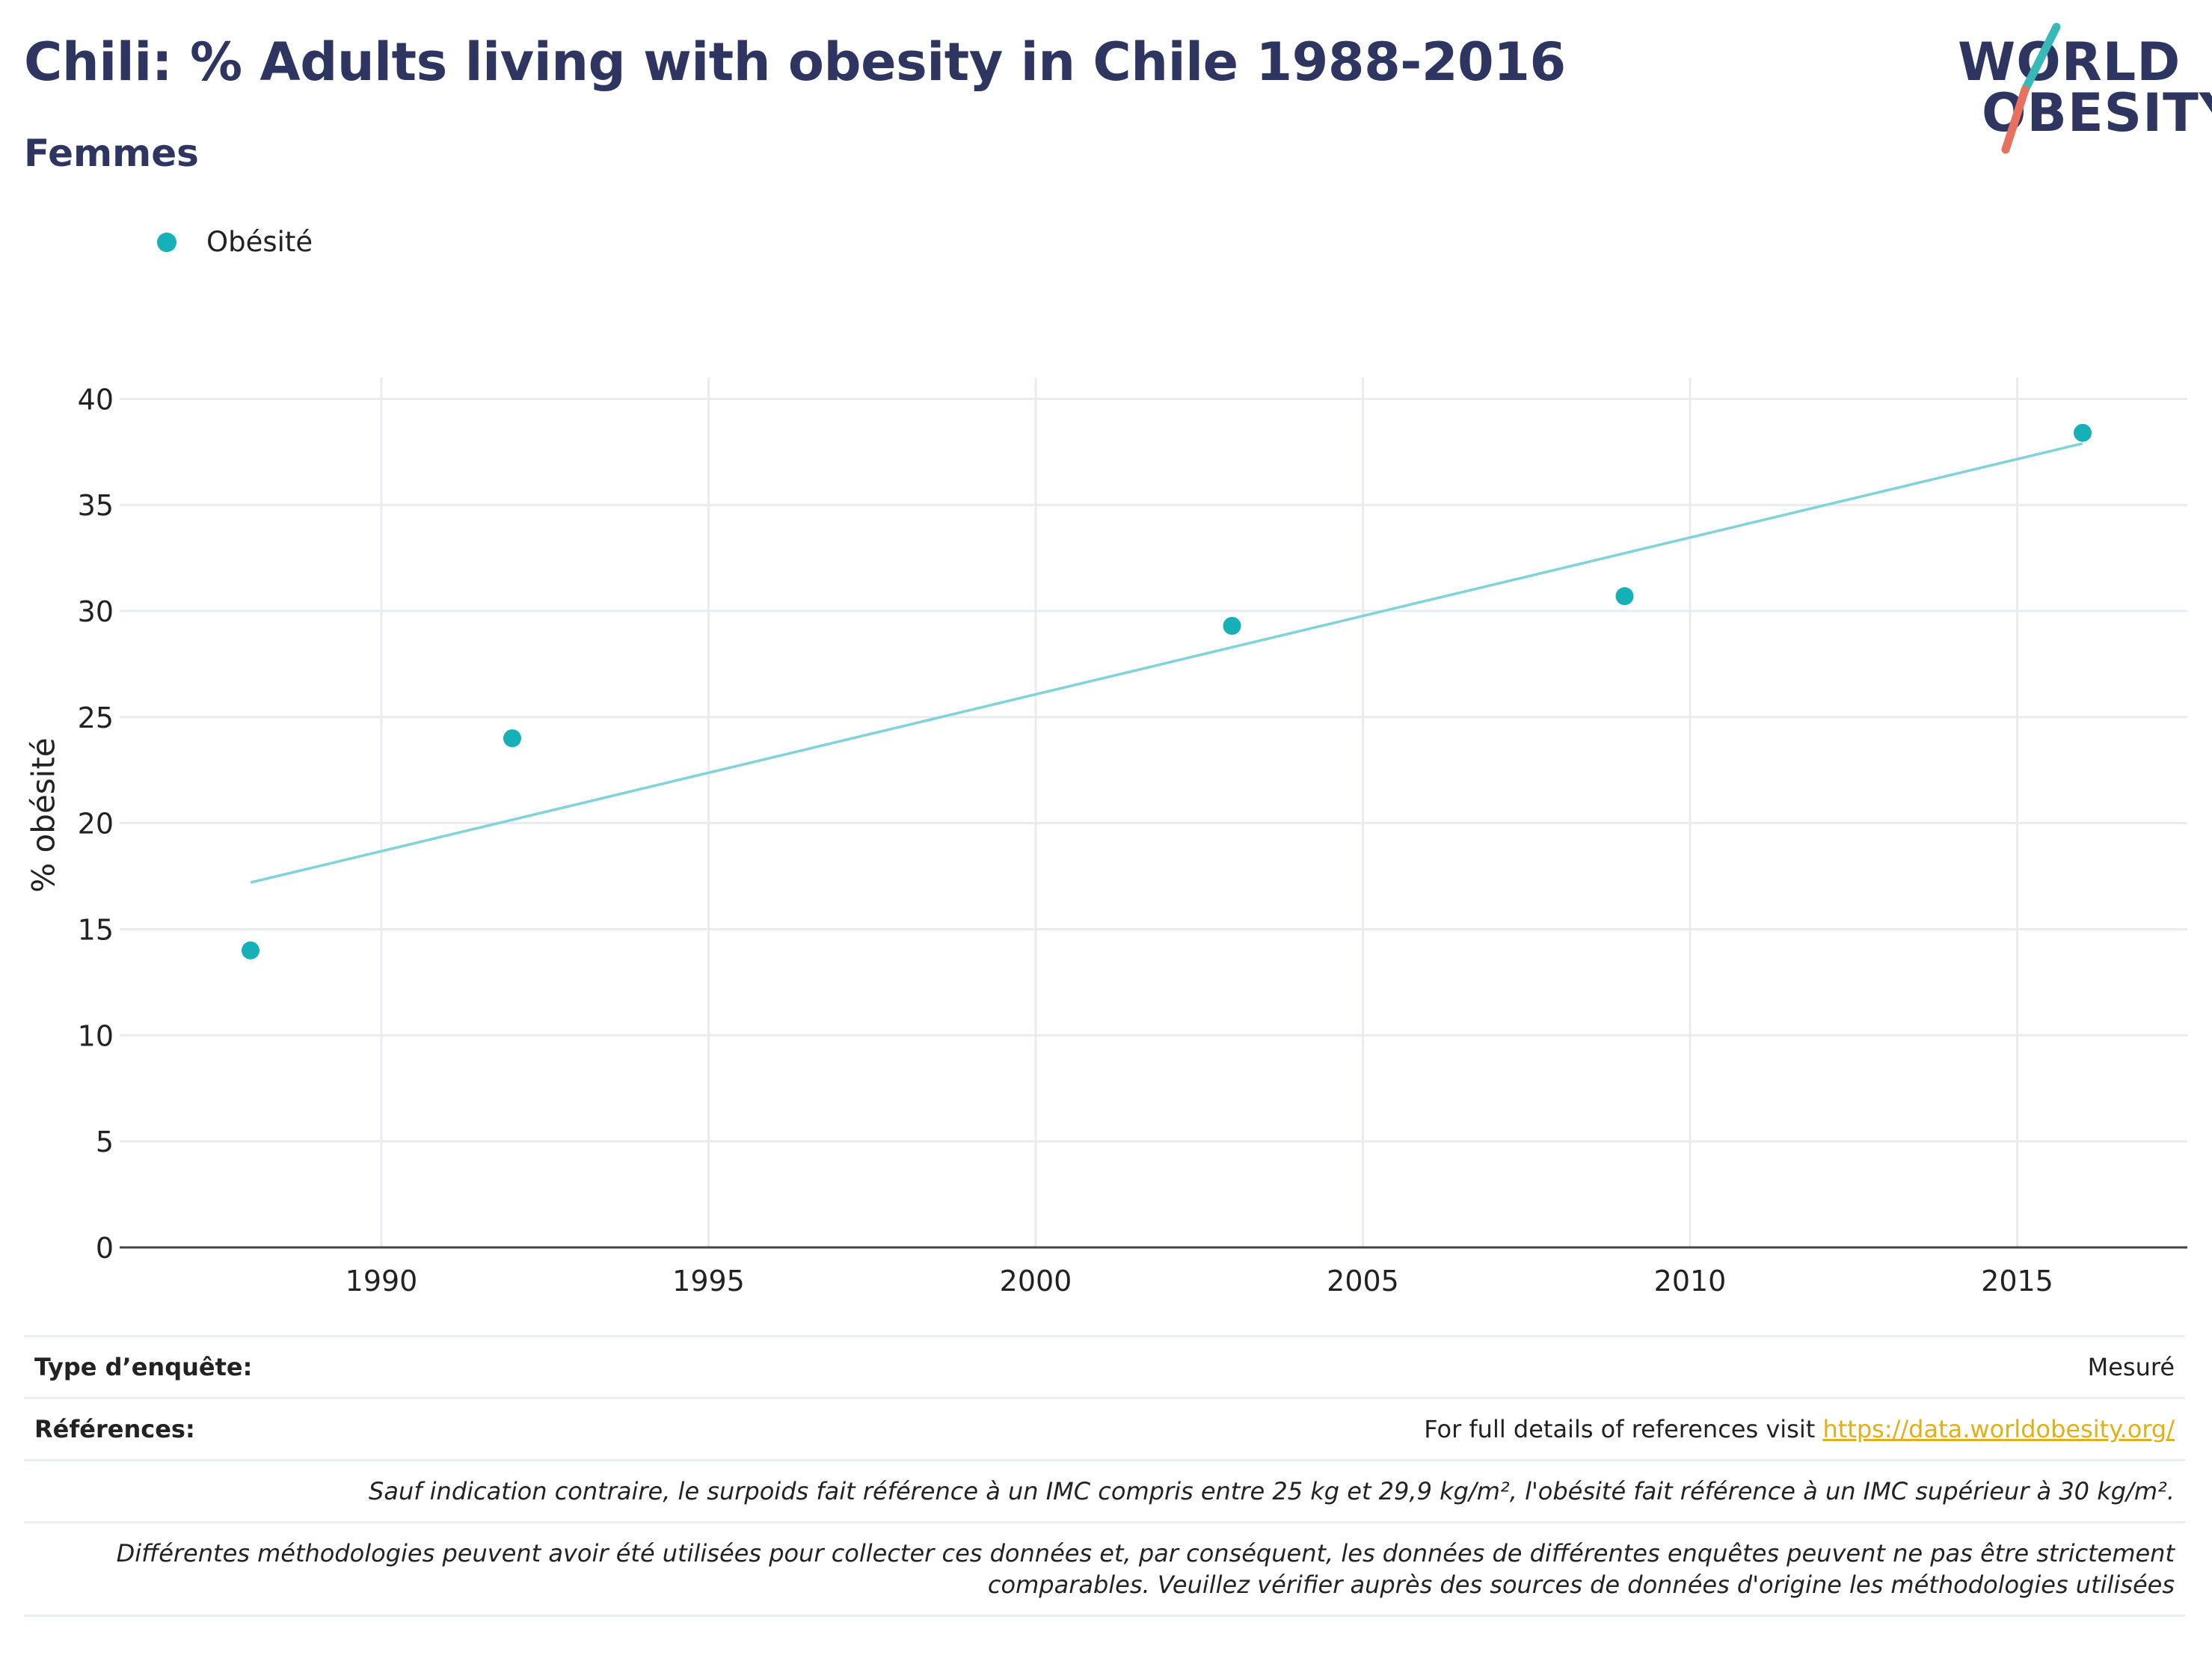  What do you see at coordinates (96, 824) in the screenshot?
I see `y-tick-label: 20` at bounding box center [96, 824].